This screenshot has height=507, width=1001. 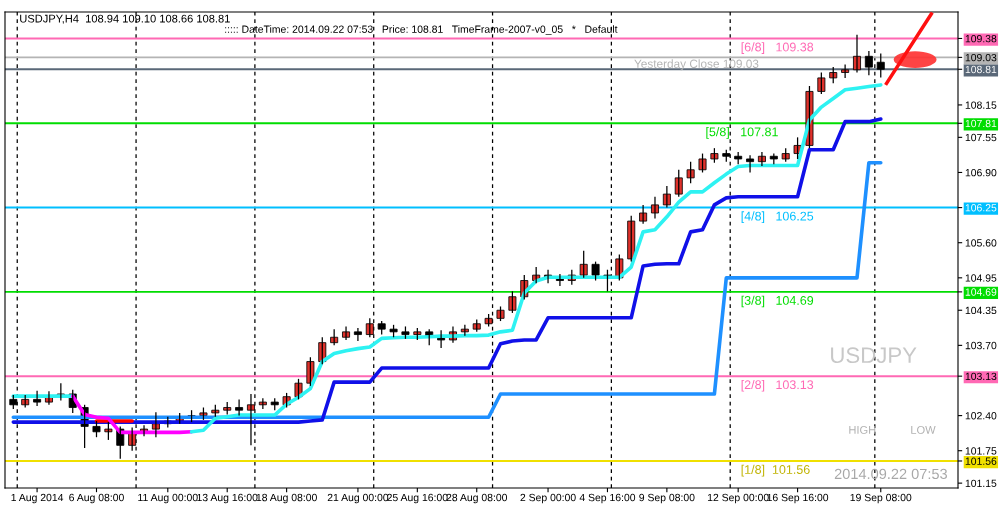 I want to click on y-tick-label: 101.75, so click(x=981, y=451).